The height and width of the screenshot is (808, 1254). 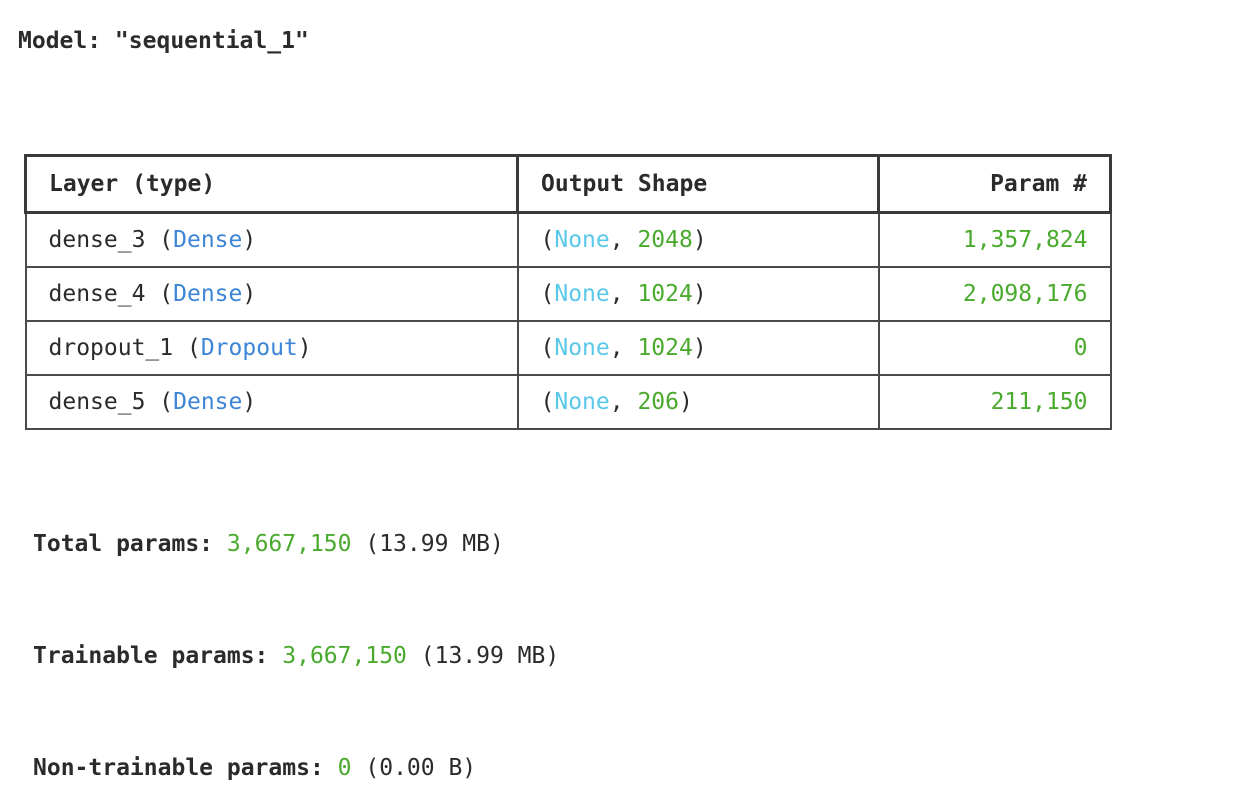 I want to click on trainable-params-count: 3,667,150, so click(x=344, y=656).